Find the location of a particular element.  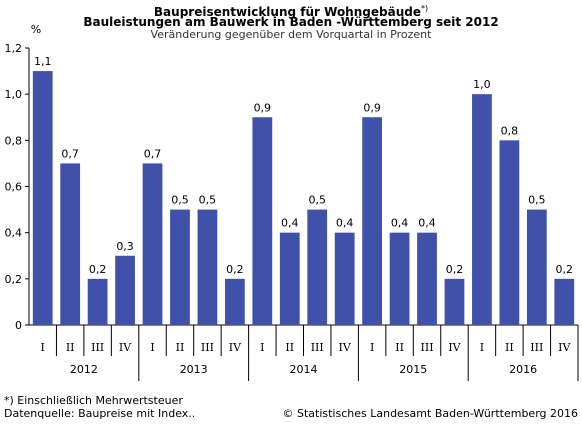

data-source: Datenquelle: Baupreise mit Index.. is located at coordinates (100, 413).